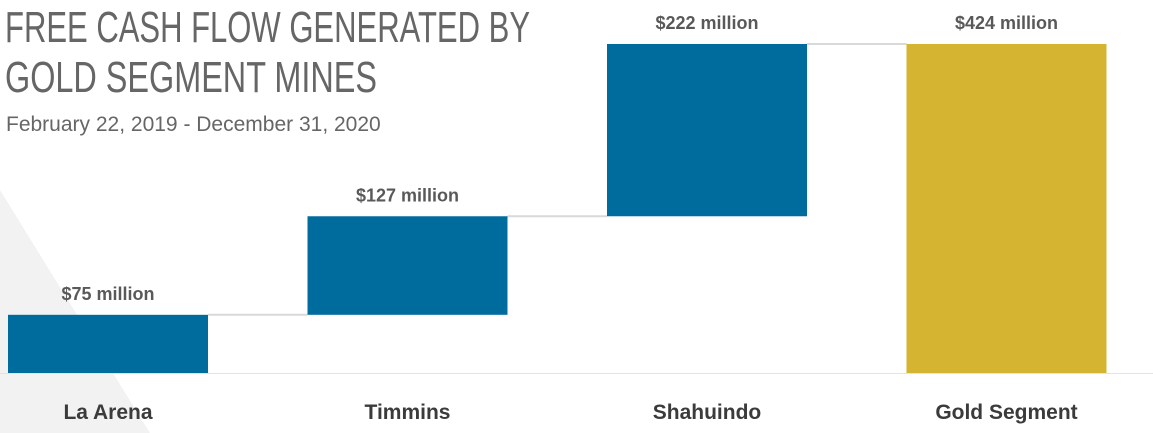 The height and width of the screenshot is (433, 1153). Describe the element at coordinates (191, 77) in the screenshot. I see `chart-title: GOLD SEGMENT MINES` at that location.